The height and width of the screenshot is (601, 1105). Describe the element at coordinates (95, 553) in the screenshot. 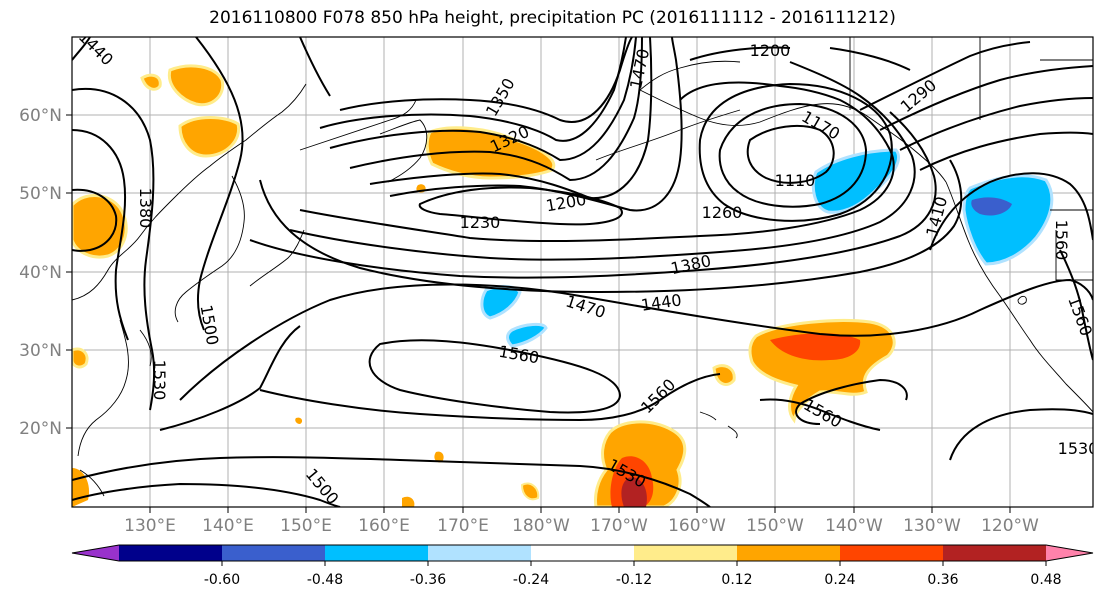

I see `colorbar-arrow-low` at that location.